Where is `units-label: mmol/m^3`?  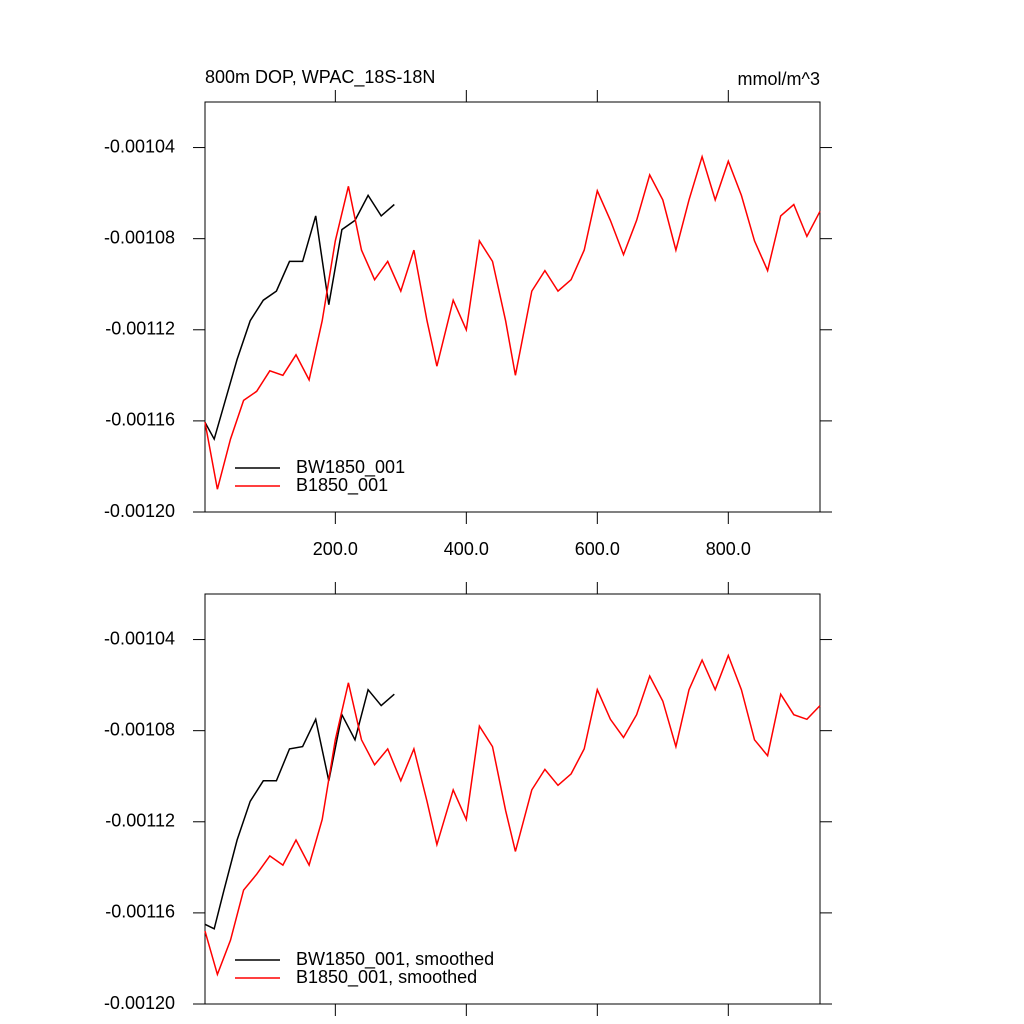 units-label: mmol/m^3 is located at coordinates (779, 79).